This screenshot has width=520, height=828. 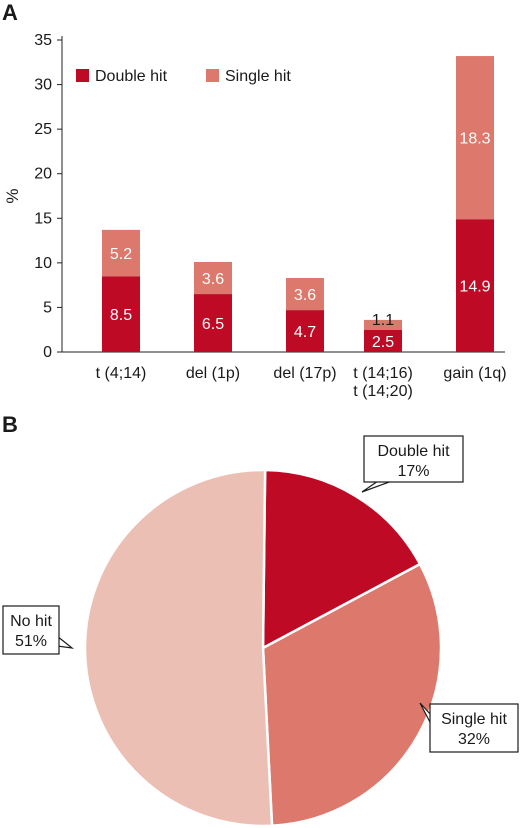 I want to click on x-tick-label: t (14;16), so click(x=383, y=373).